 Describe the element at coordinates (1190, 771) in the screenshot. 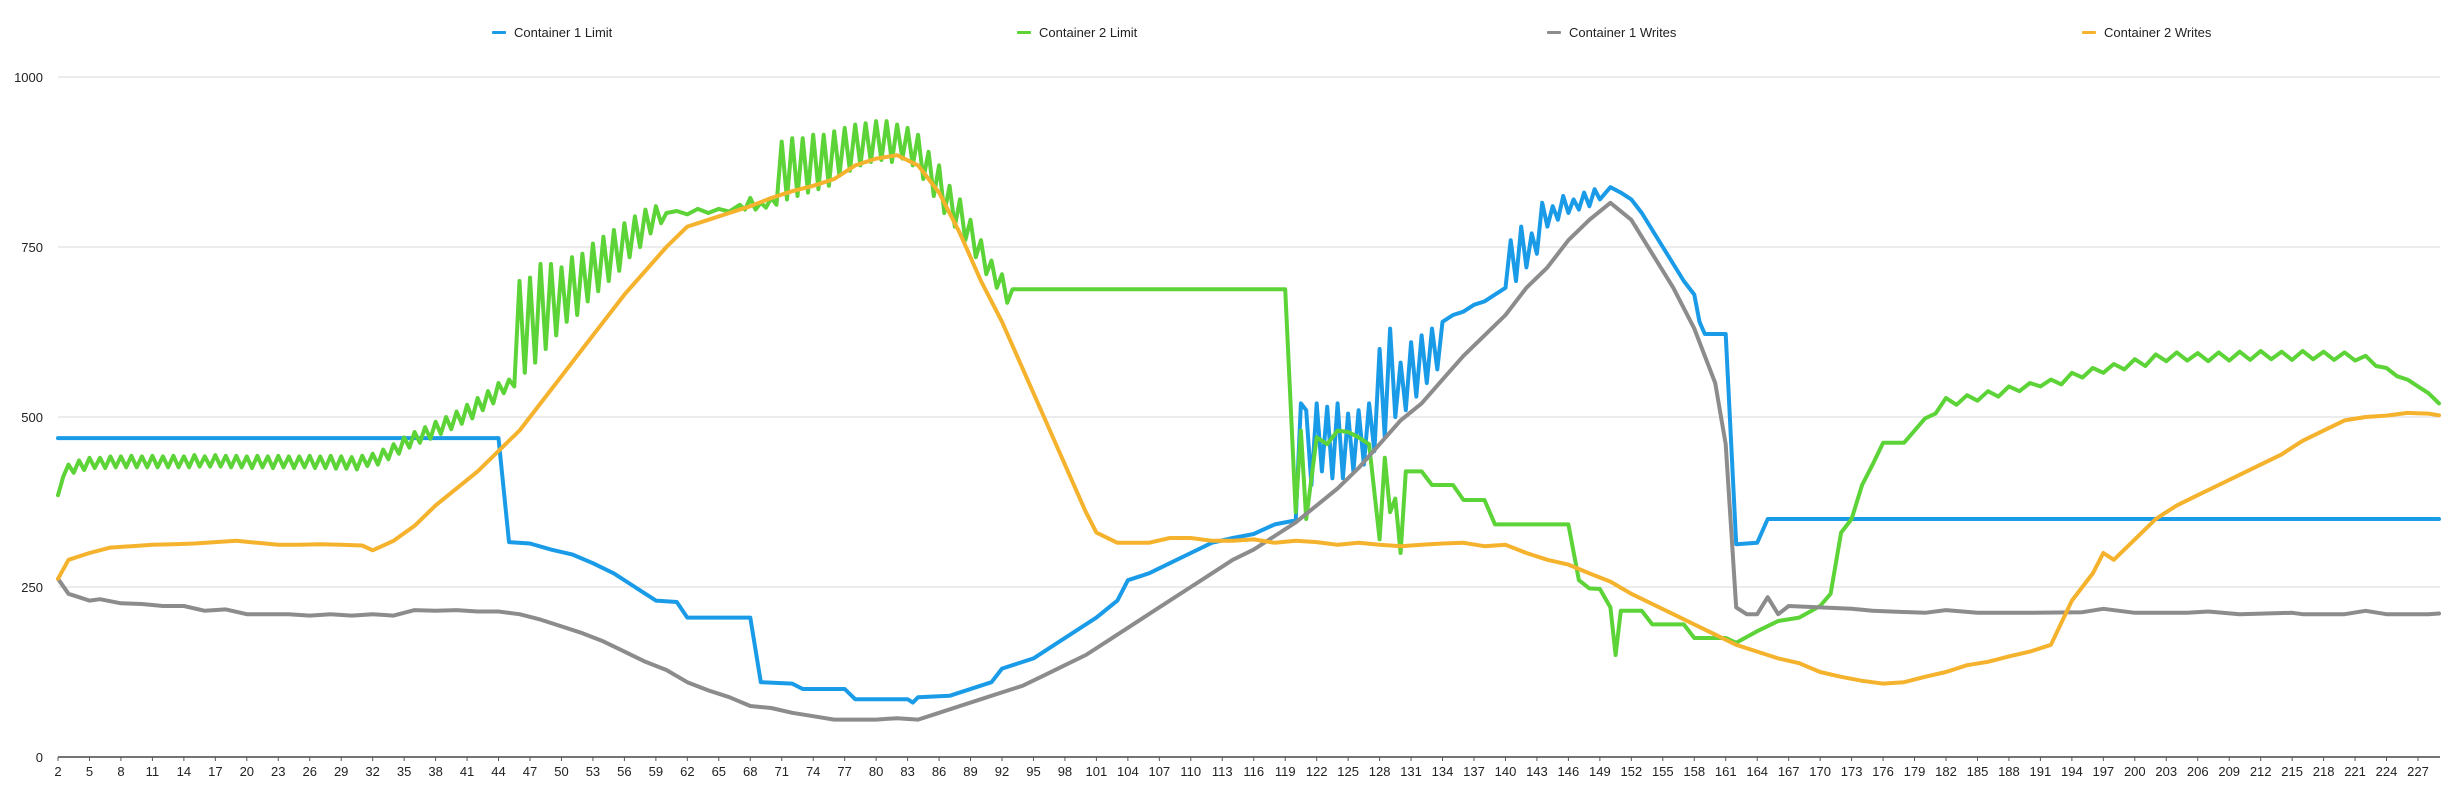

I see `x-tick-label: 110` at that location.